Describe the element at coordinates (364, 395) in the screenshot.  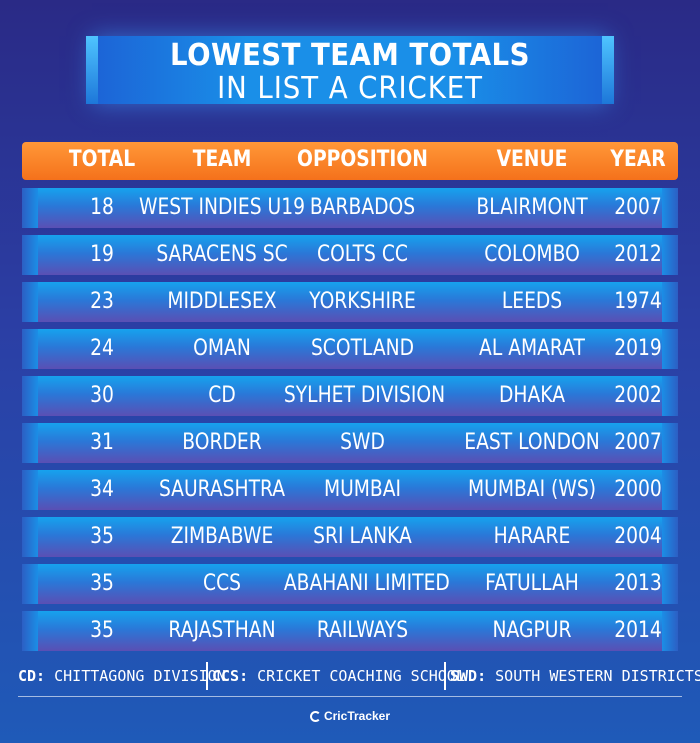
I see `cell-opposition: SYLHET DIVISION` at that location.